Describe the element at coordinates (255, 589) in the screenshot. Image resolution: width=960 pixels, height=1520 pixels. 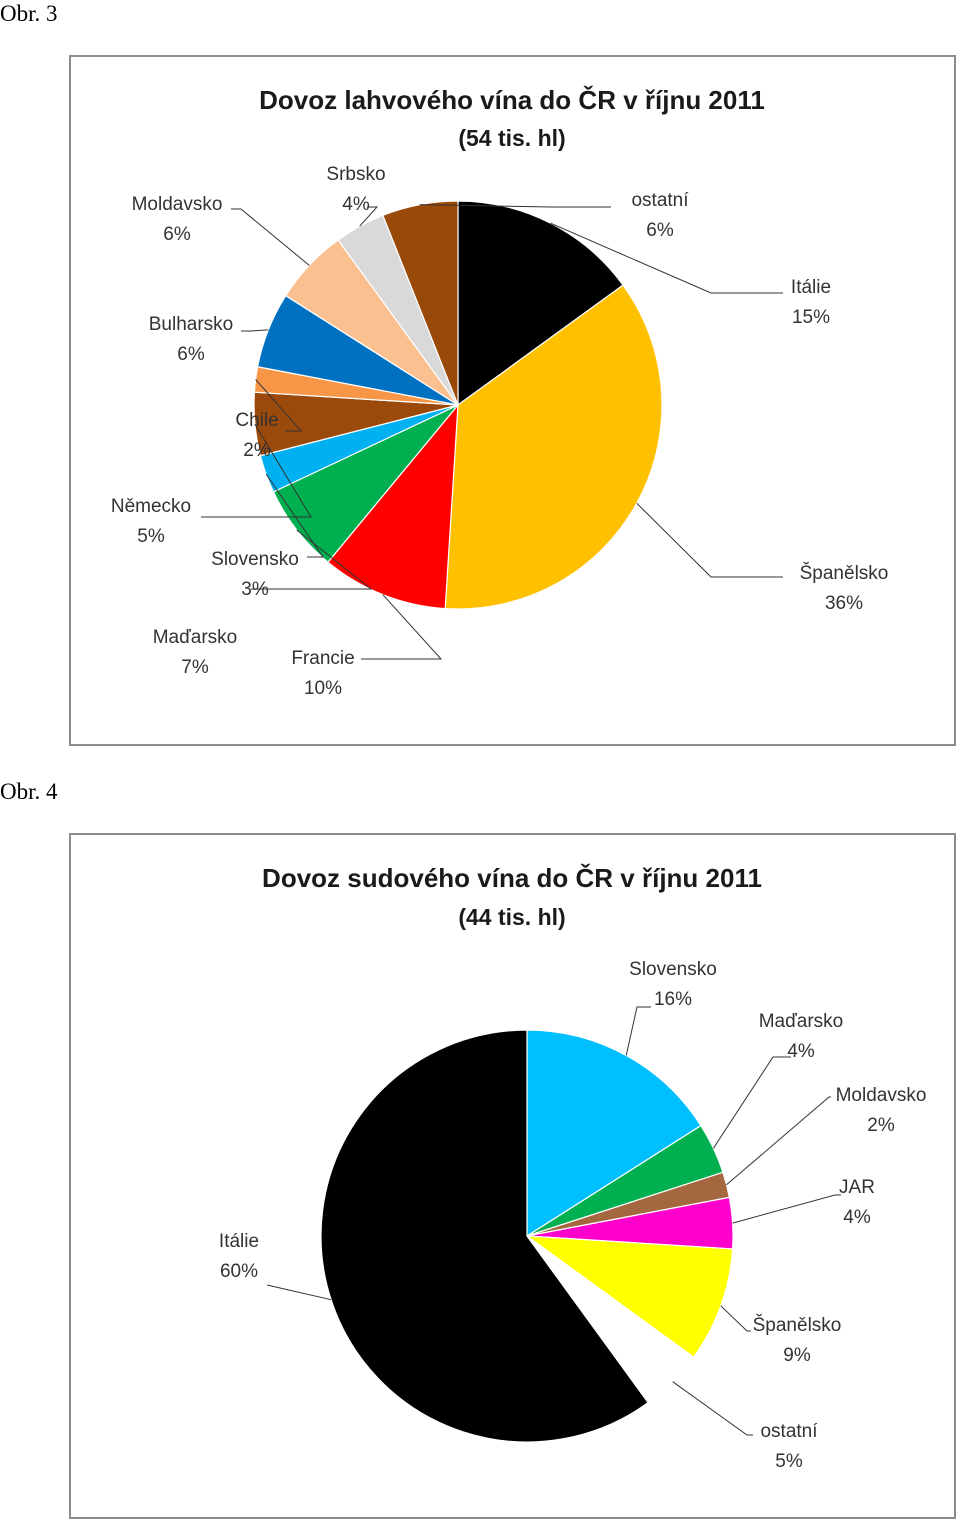
I see `slice-percent-slovensko: 3%` at that location.